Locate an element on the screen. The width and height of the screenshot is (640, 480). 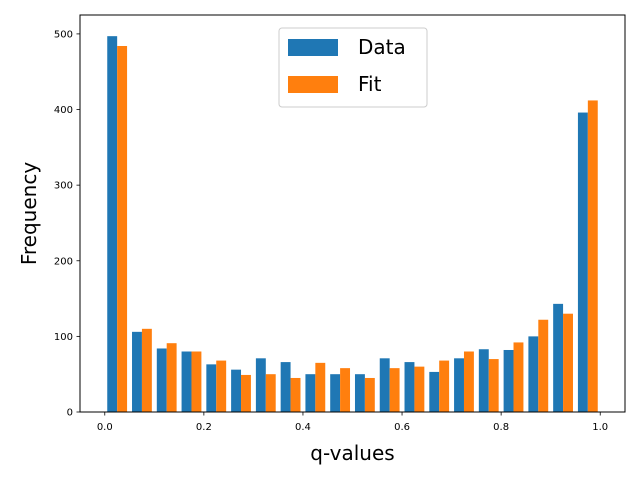
x-axis-label: q-values is located at coordinates (352, 453).